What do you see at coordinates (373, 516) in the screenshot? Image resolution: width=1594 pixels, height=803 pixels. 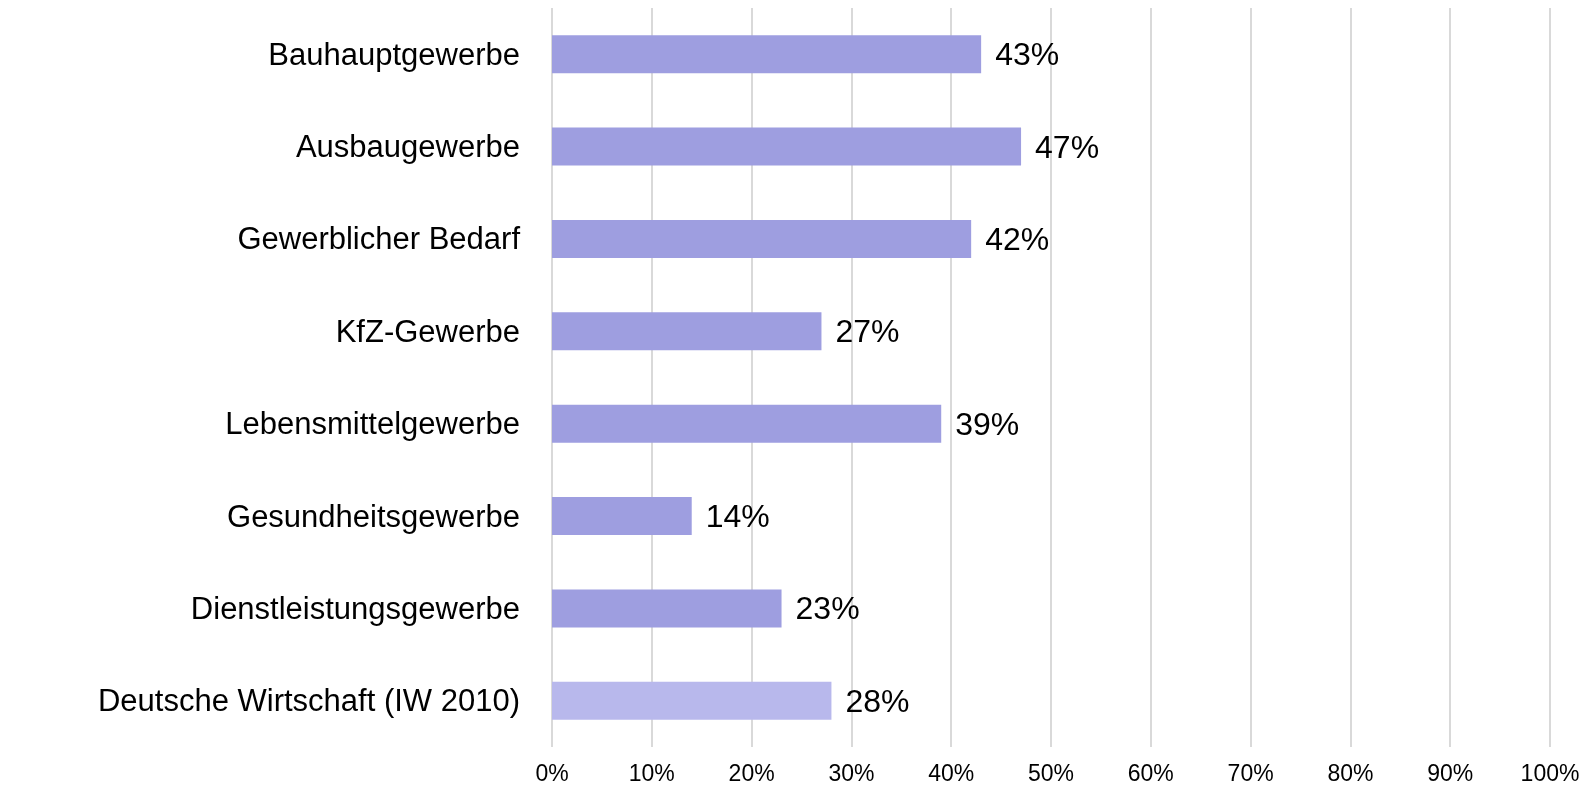 I see `y-tick-label: Gesundheitsgewerbe` at bounding box center [373, 516].